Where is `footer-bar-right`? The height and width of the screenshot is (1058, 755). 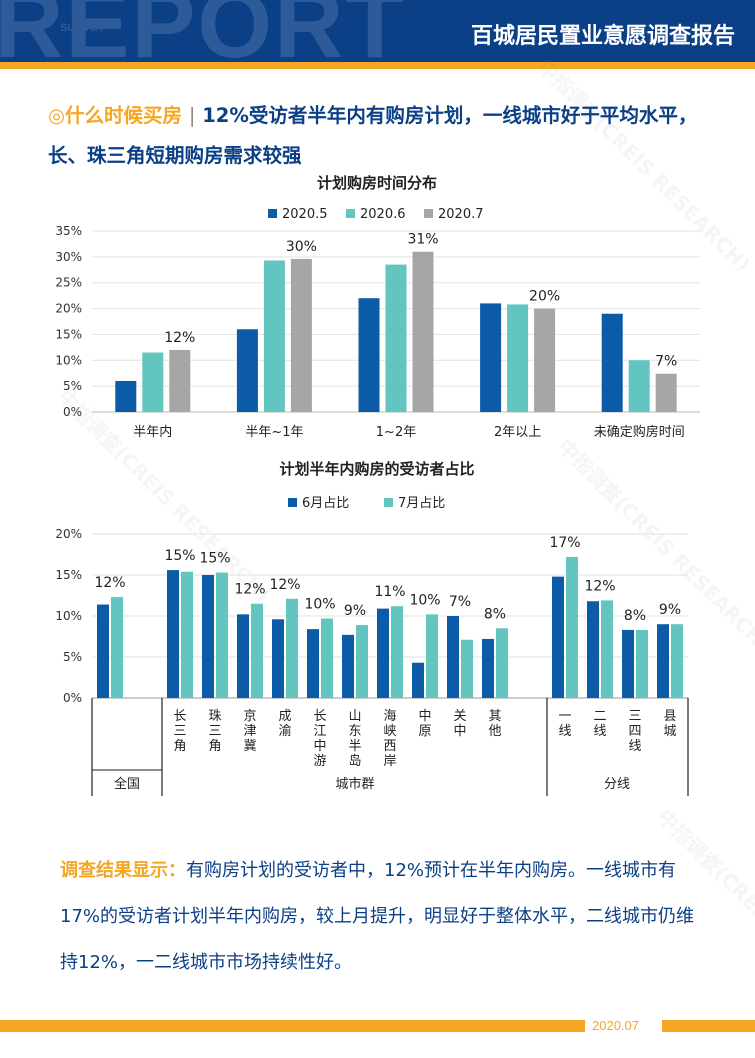 footer-bar-right is located at coordinates (708, 1026).